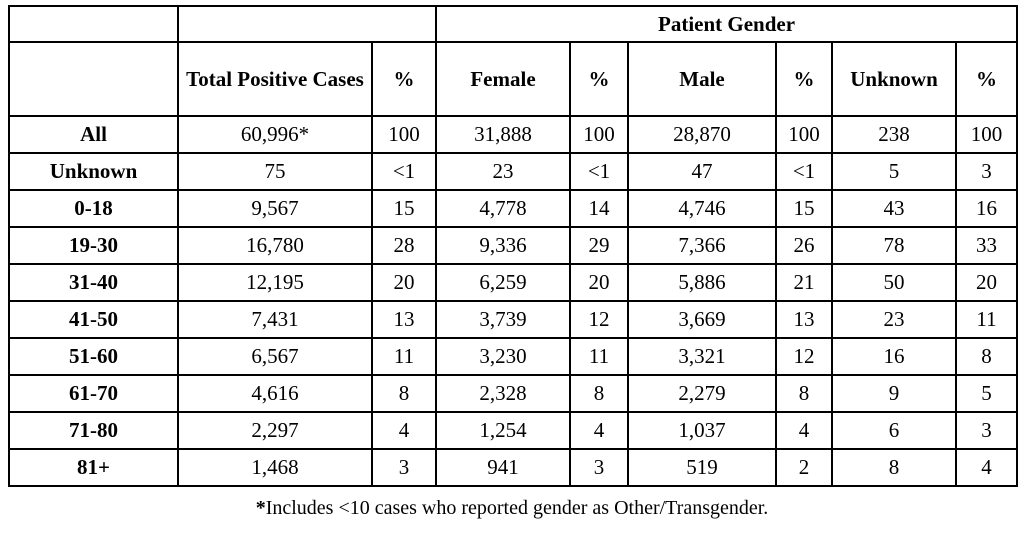 This screenshot has width=1024, height=550. What do you see at coordinates (404, 245) in the screenshot?
I see `data-cell: 28` at bounding box center [404, 245].